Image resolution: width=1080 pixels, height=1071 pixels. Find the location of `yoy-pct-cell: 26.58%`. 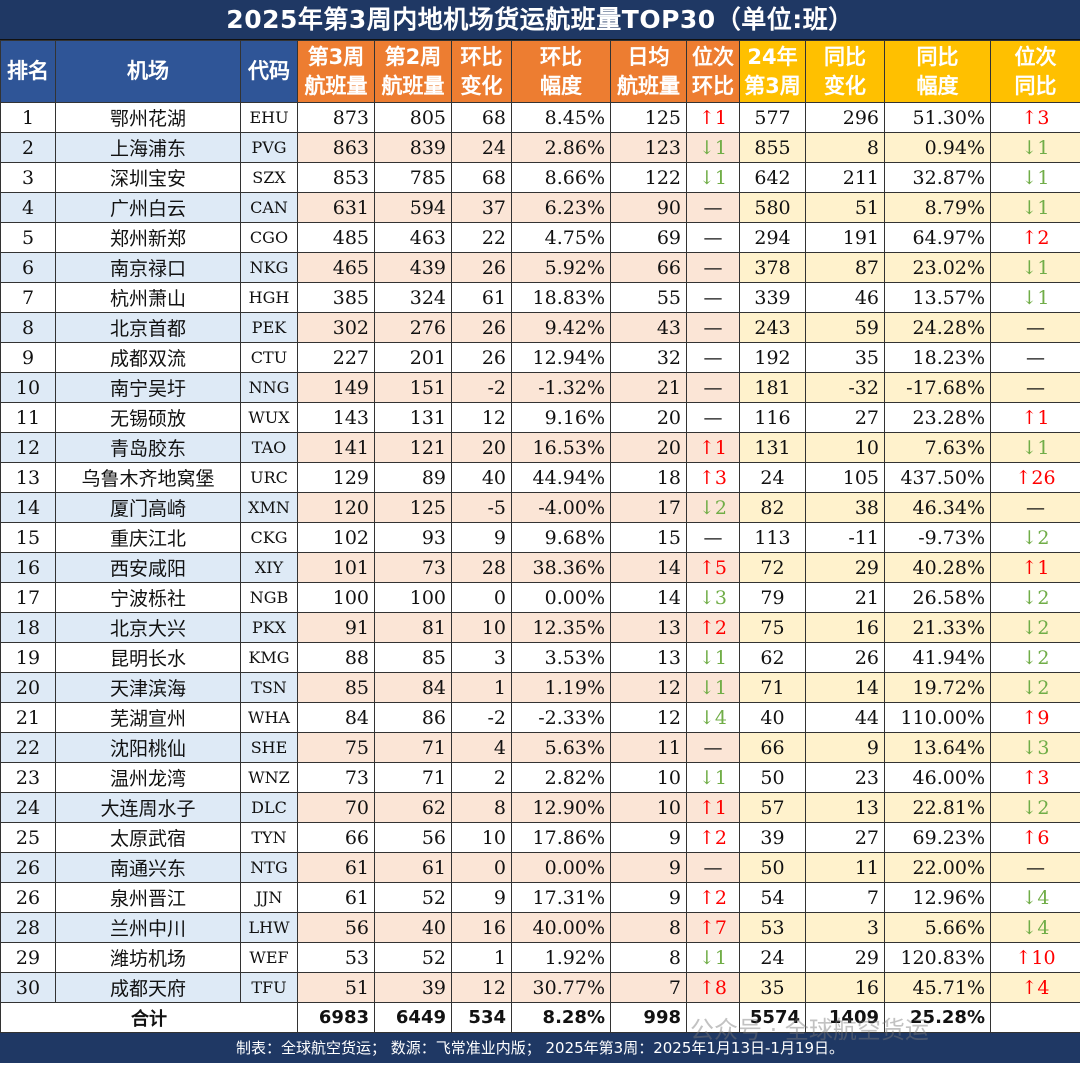

yoy-pct-cell: 26.58% is located at coordinates (937, 597).